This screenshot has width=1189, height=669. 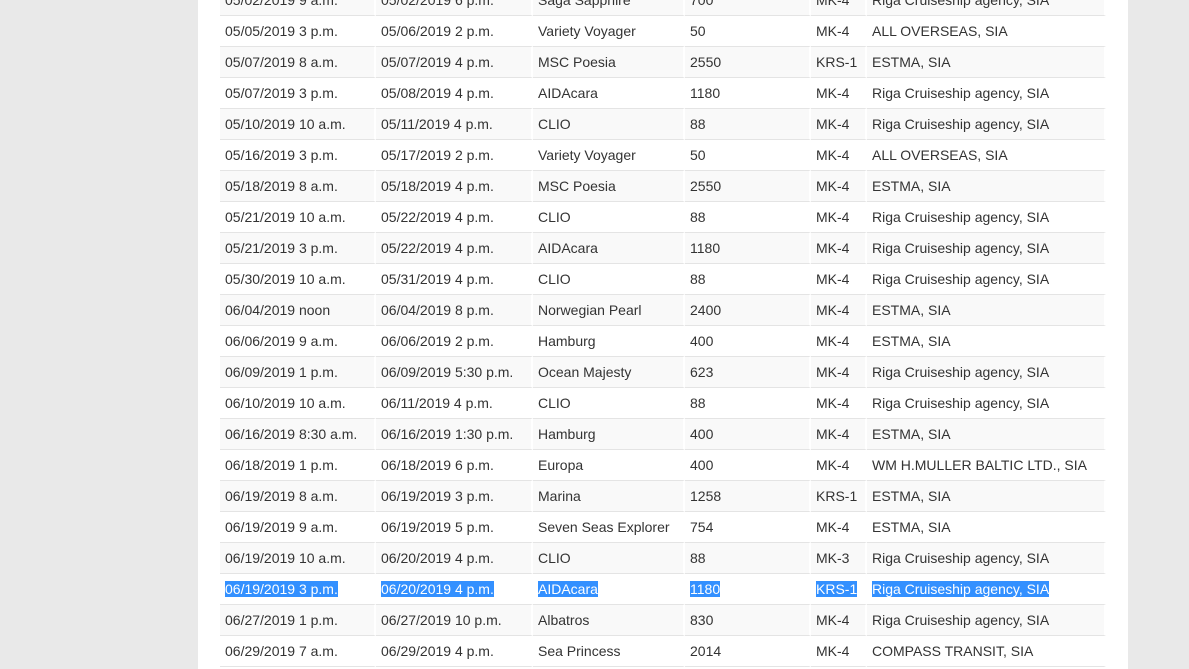 I want to click on departure-cell: 06/04/2019 8 p.m., so click(x=454, y=310).